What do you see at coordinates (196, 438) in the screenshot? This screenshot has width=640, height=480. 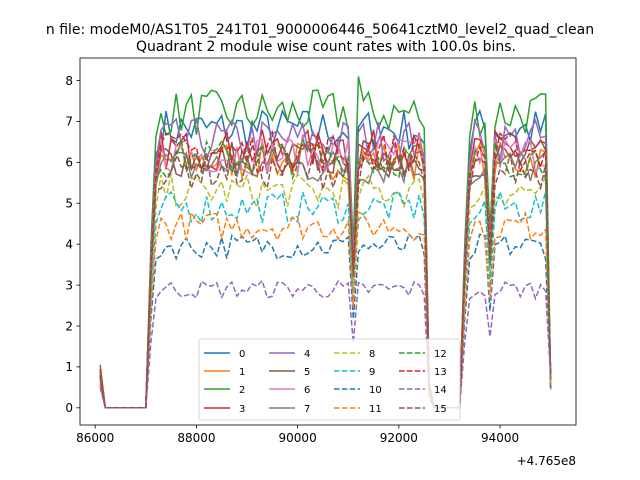 I see `x-tick-label: 88000` at bounding box center [196, 438].